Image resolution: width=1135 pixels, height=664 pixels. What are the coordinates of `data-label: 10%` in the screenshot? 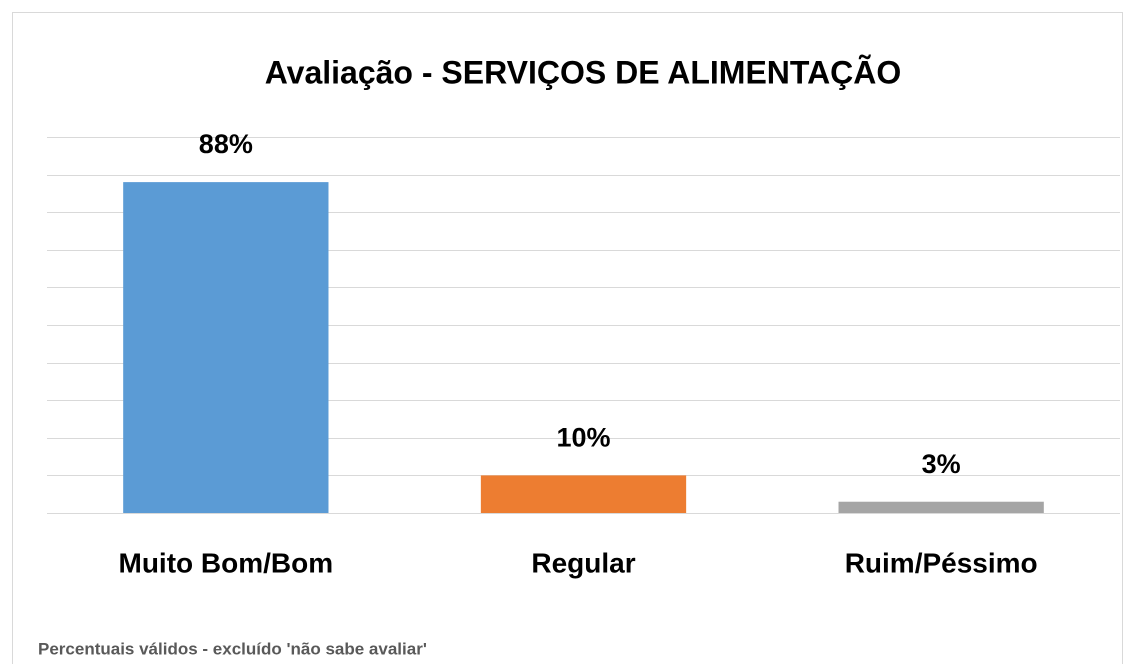 It's located at (583, 438).